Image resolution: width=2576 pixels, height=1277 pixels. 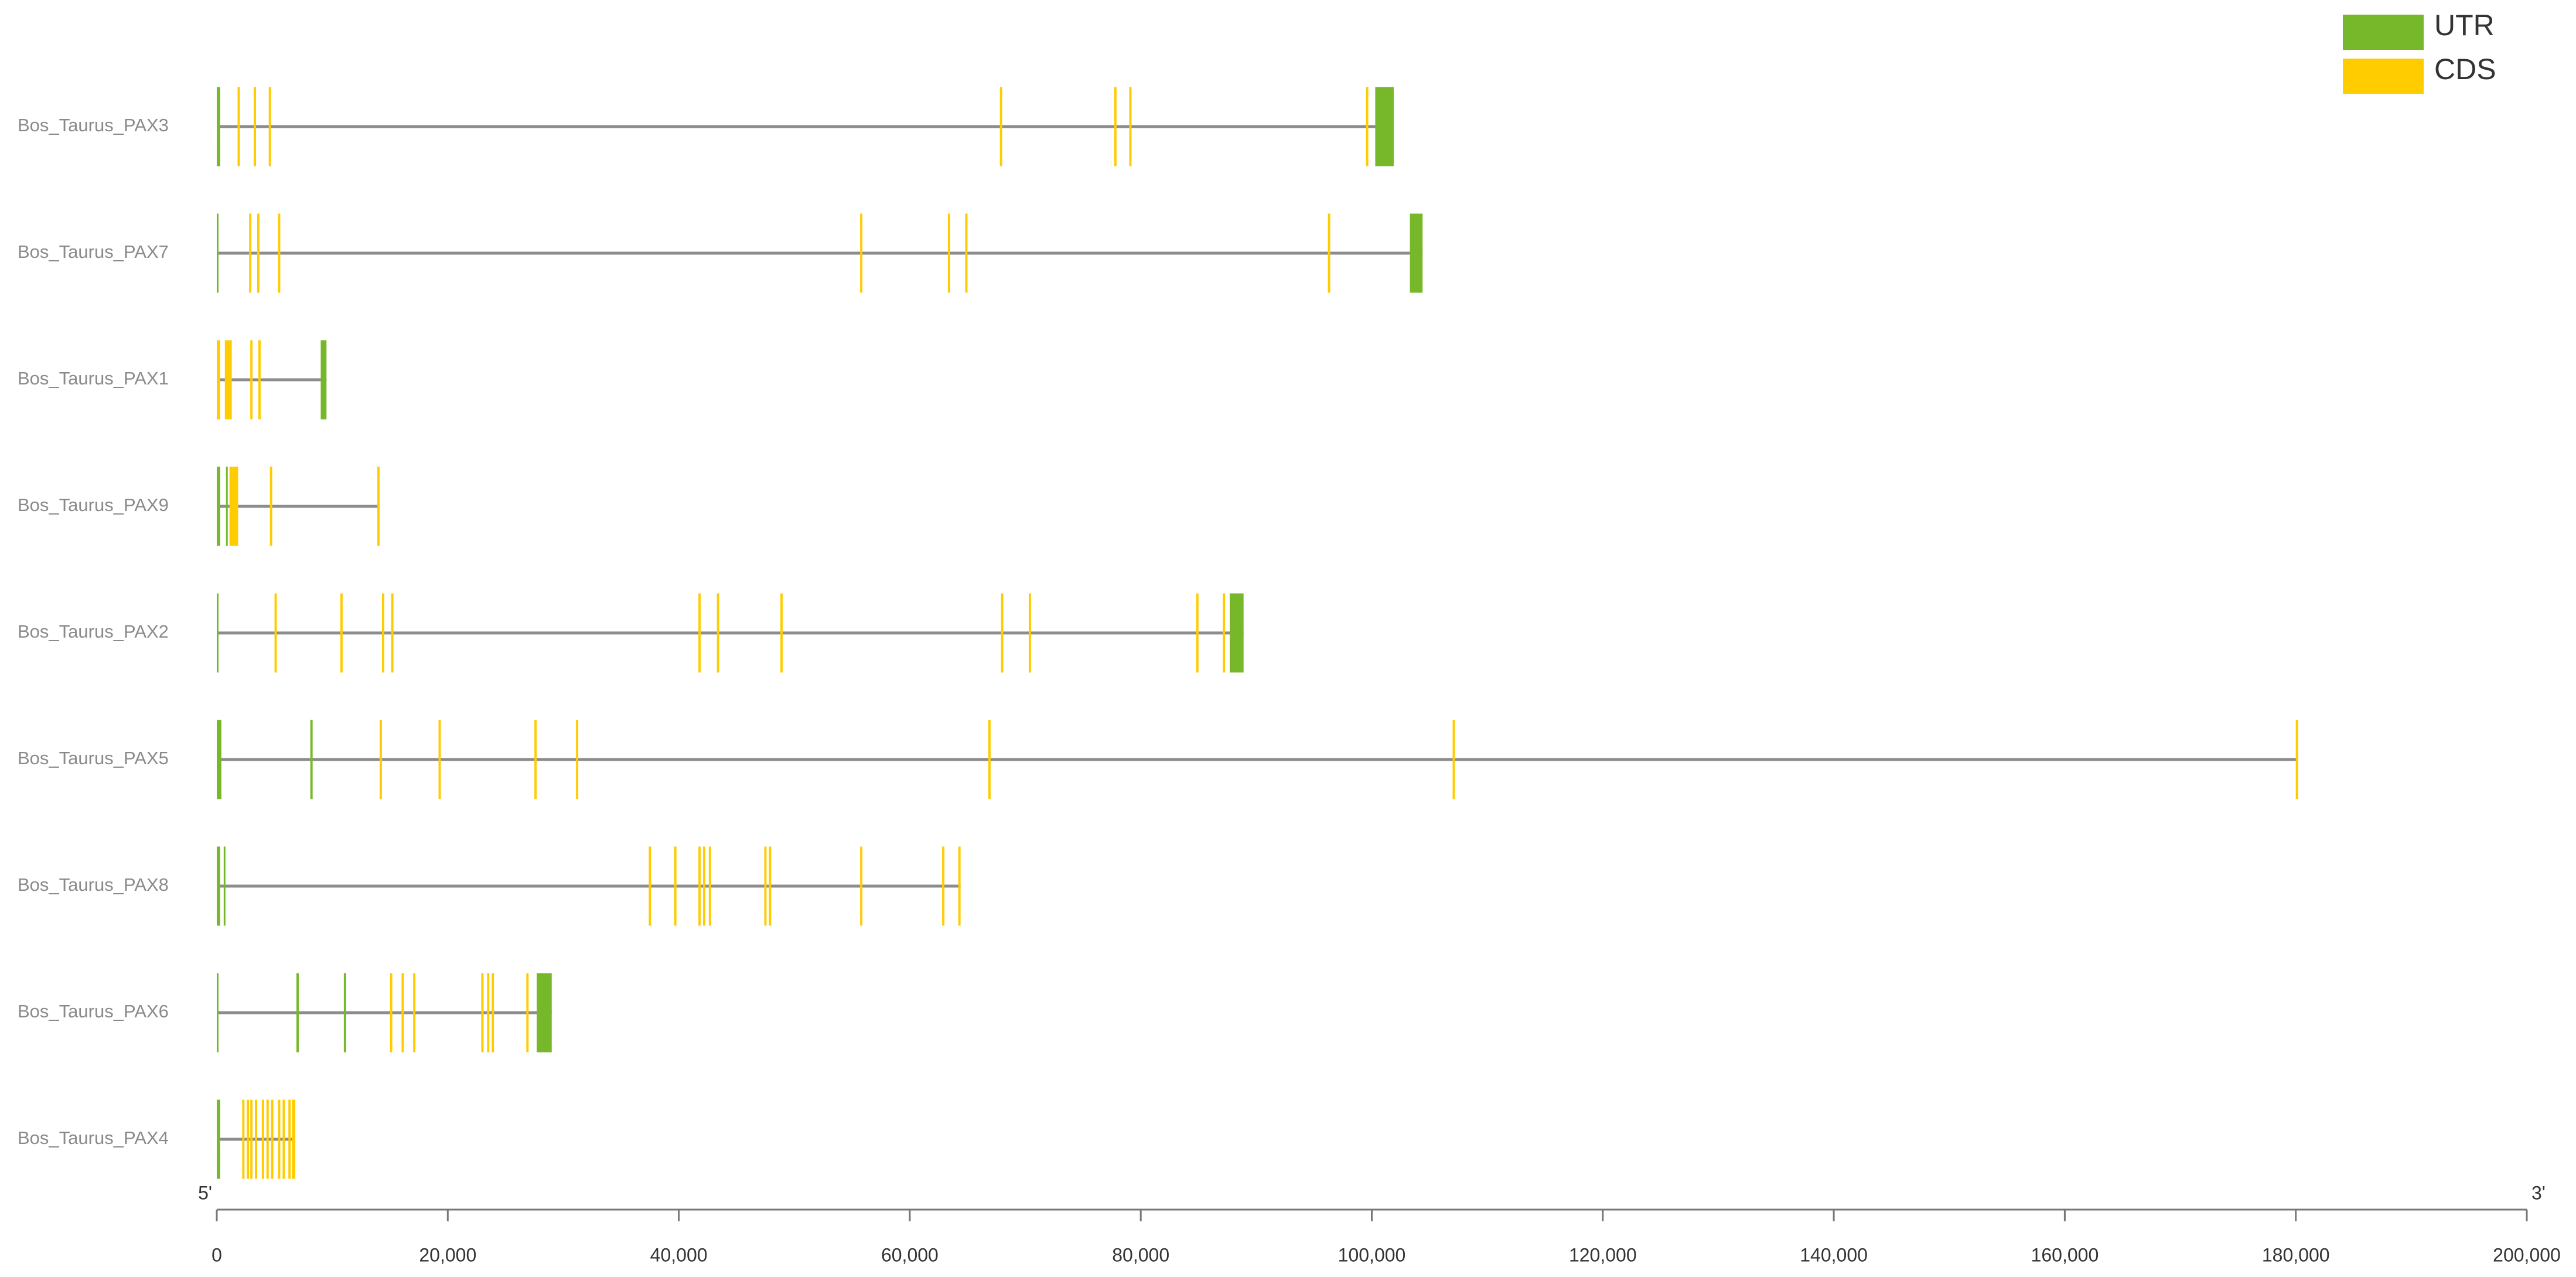 I want to click on x-tick-label: 160,000, so click(x=2065, y=1254).